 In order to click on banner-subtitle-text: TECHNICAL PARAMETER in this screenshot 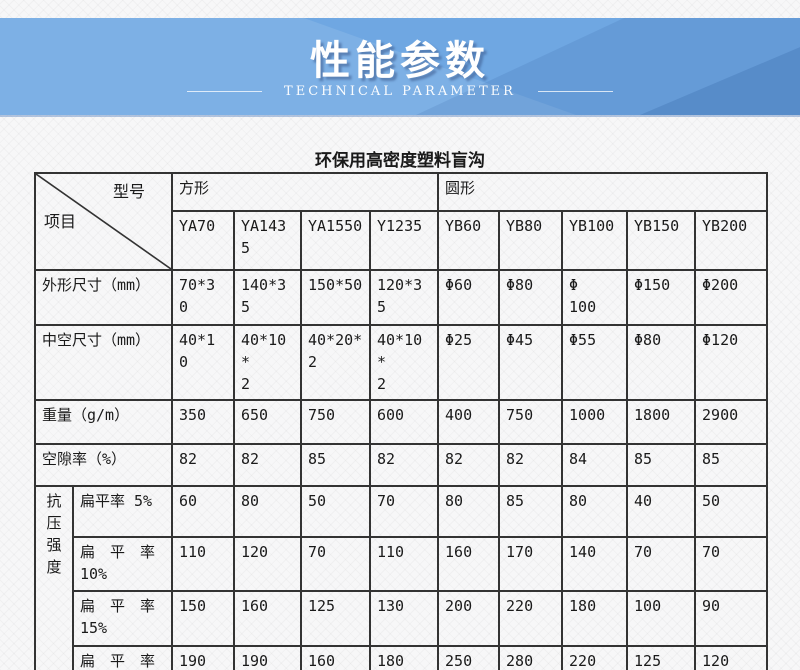, I will do `click(400, 91)`.